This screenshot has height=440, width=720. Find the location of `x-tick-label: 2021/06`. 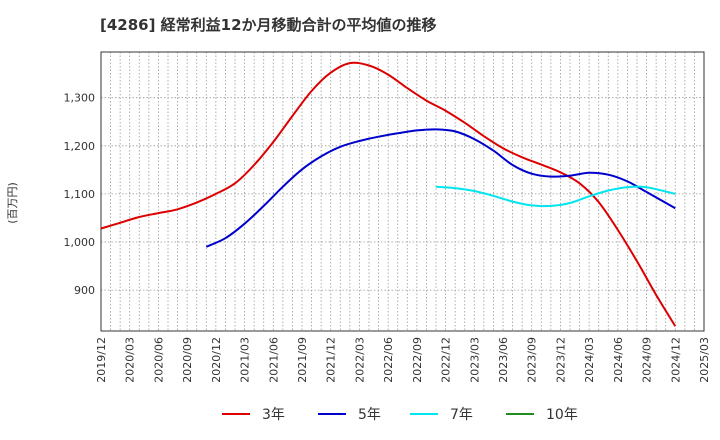

x-tick-label: 2021/06 is located at coordinates (273, 360).